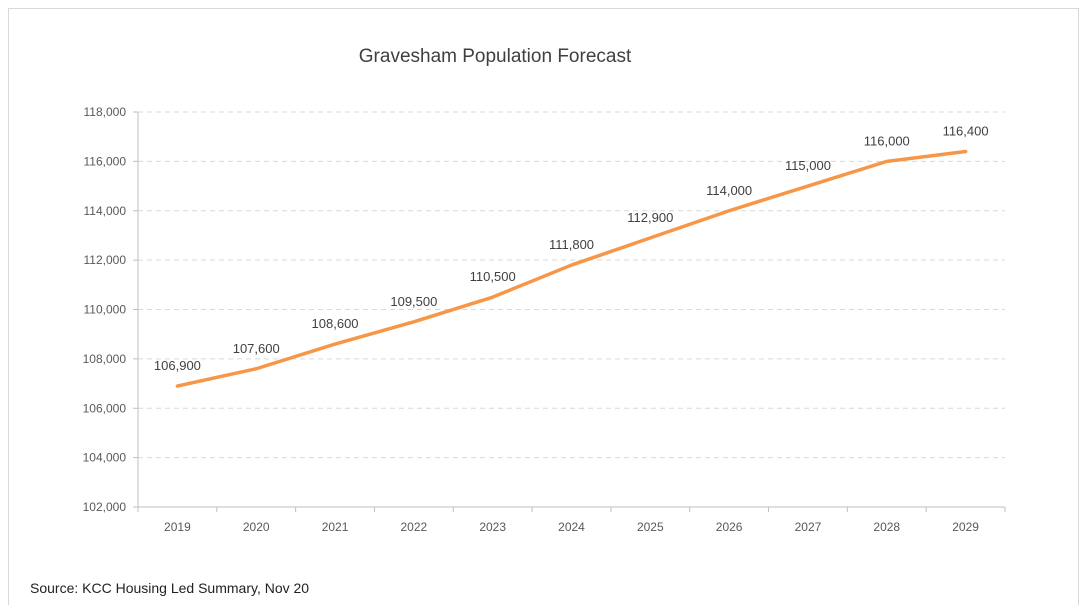 Image resolution: width=1087 pixels, height=605 pixels. Describe the element at coordinates (493, 276) in the screenshot. I see `data-label: 110,500` at that location.